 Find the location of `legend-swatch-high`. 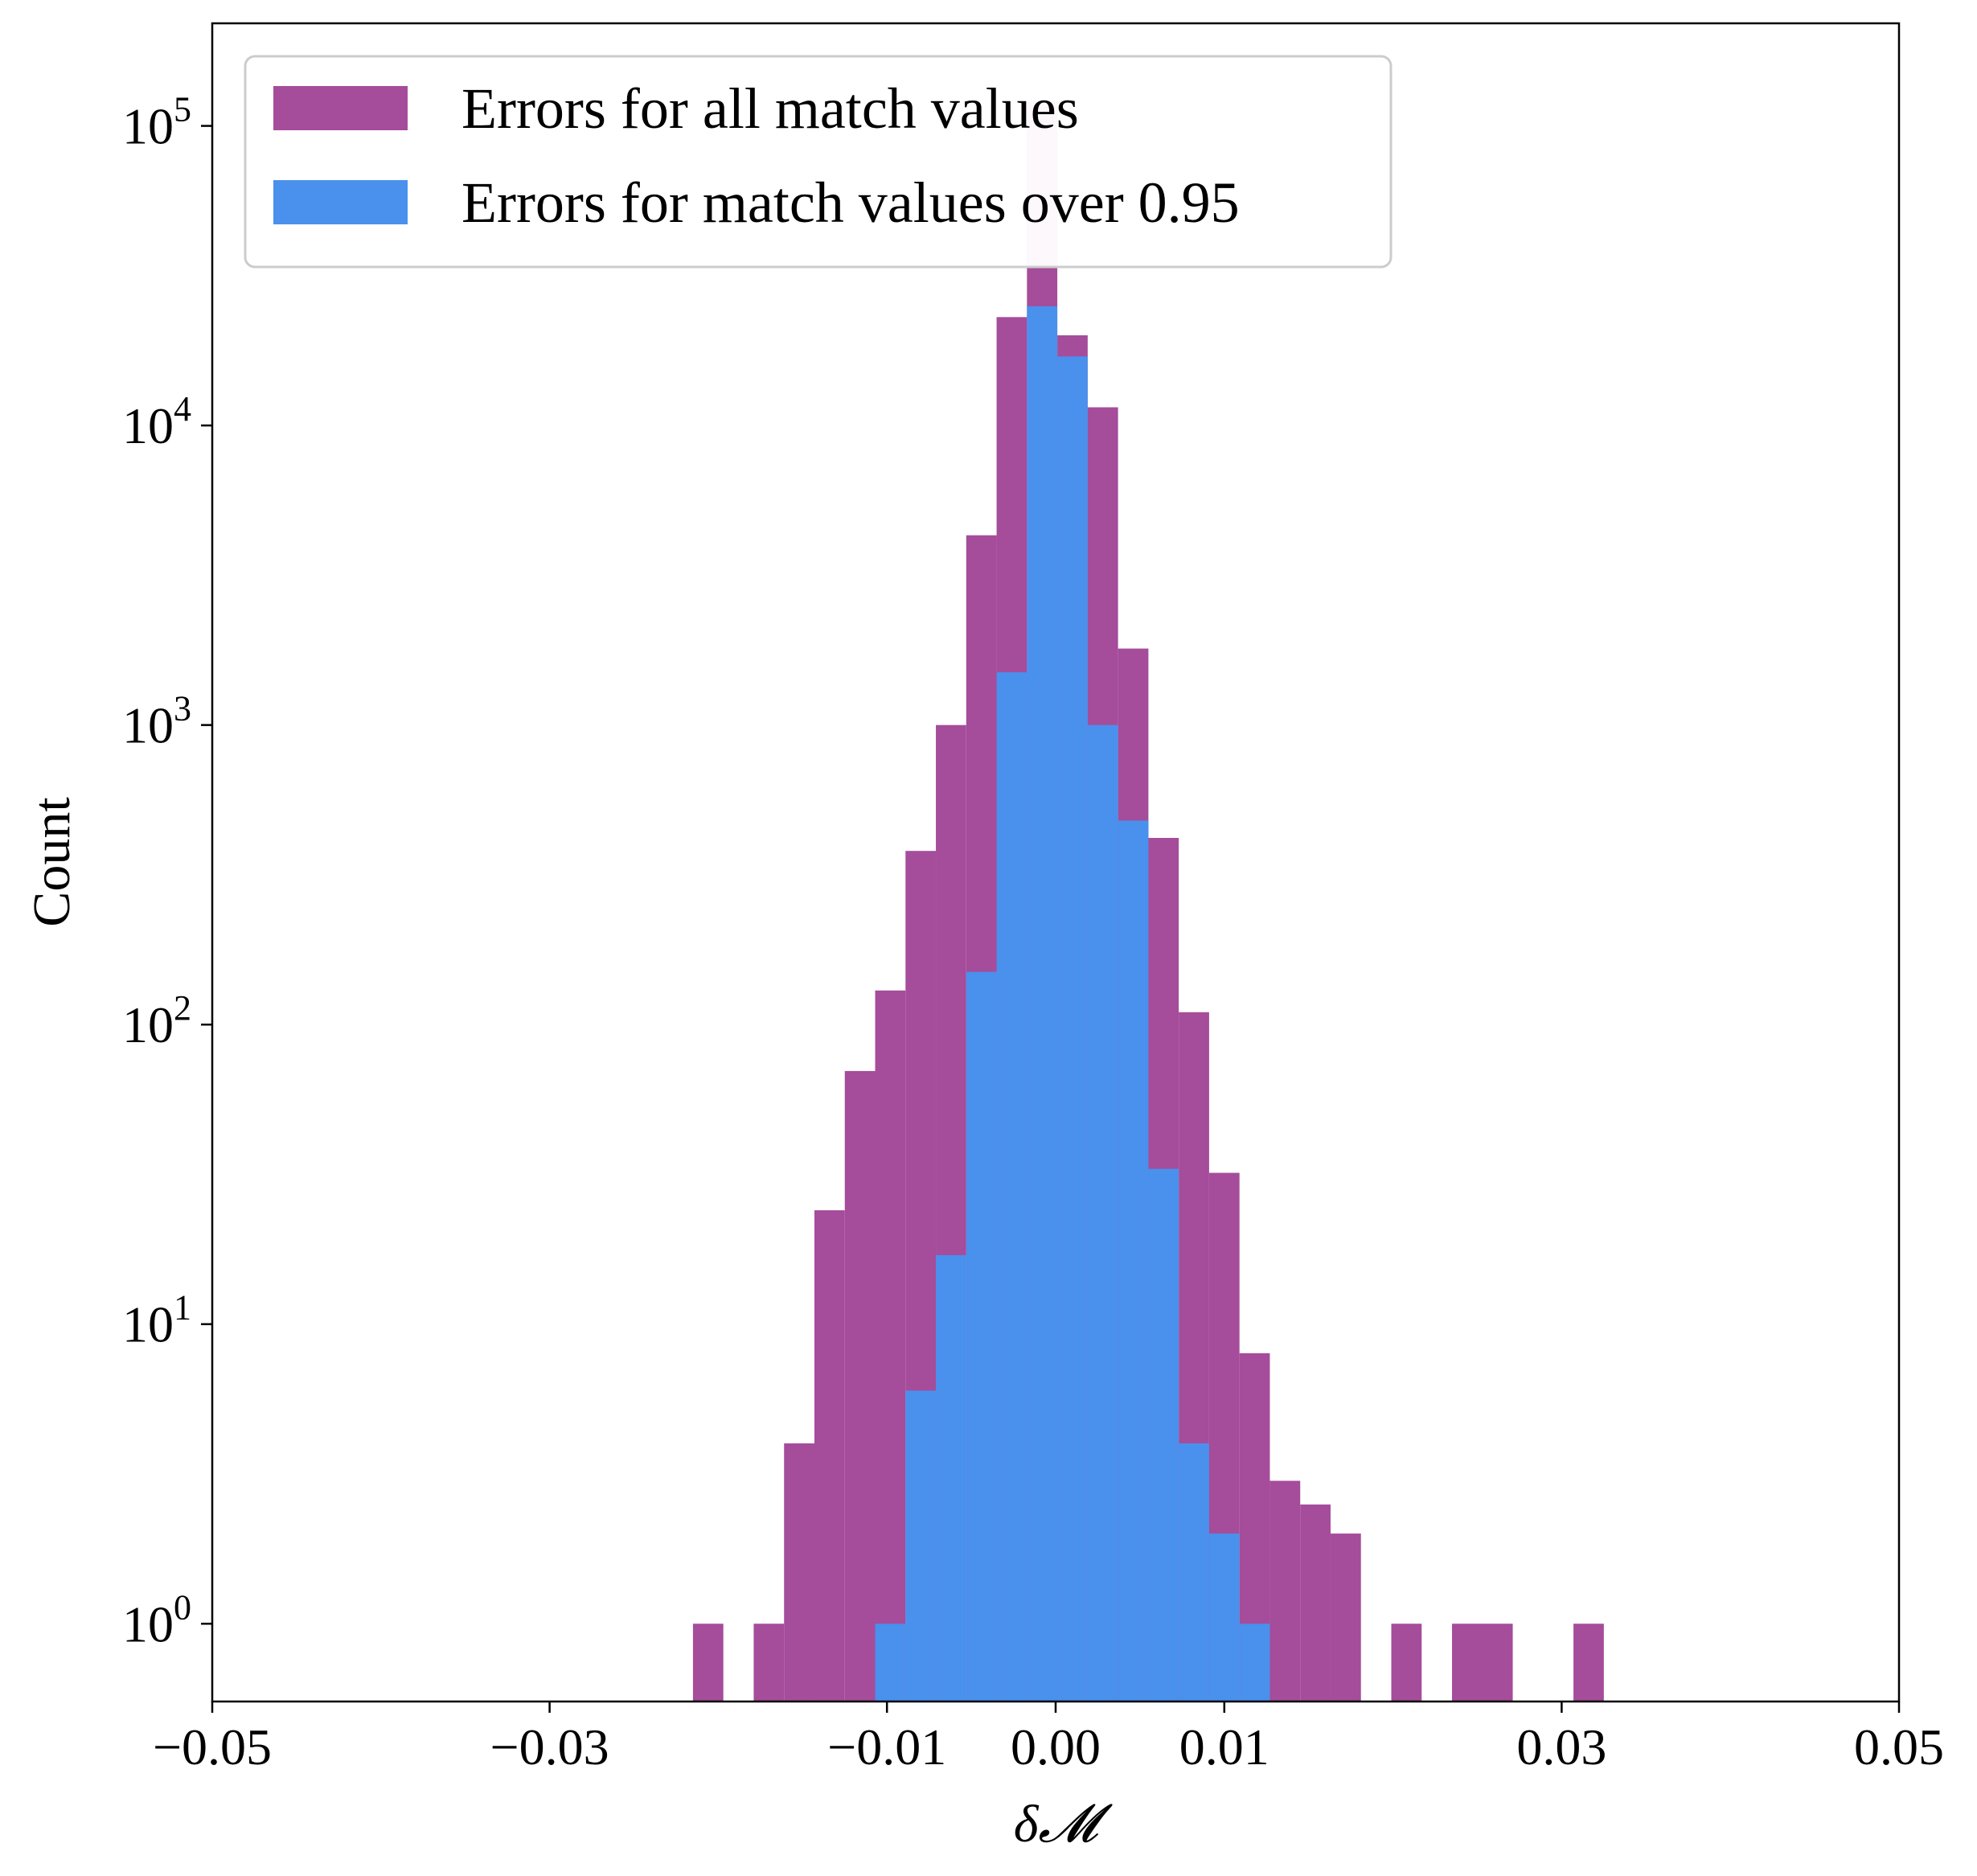

legend-swatch-high is located at coordinates (341, 202).